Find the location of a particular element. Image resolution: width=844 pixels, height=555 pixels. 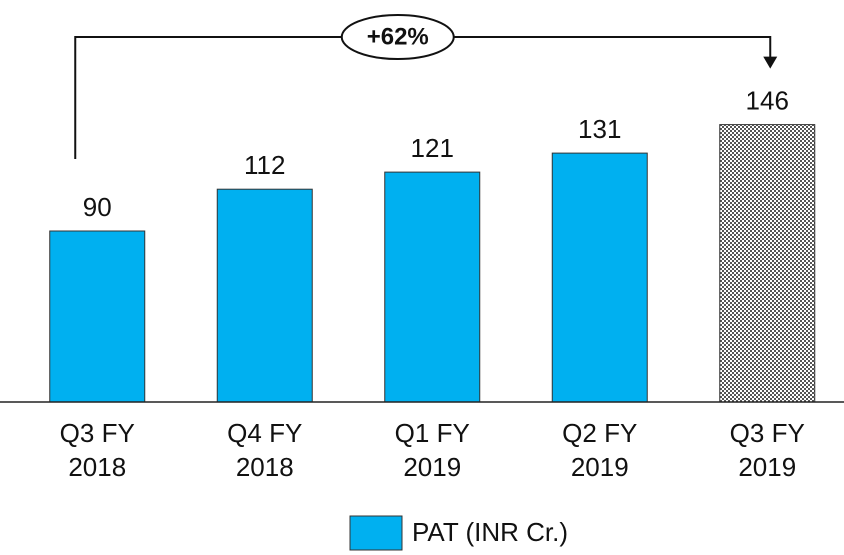

x-tick-label: Q2 FY 2019 is located at coordinates (600, 450).